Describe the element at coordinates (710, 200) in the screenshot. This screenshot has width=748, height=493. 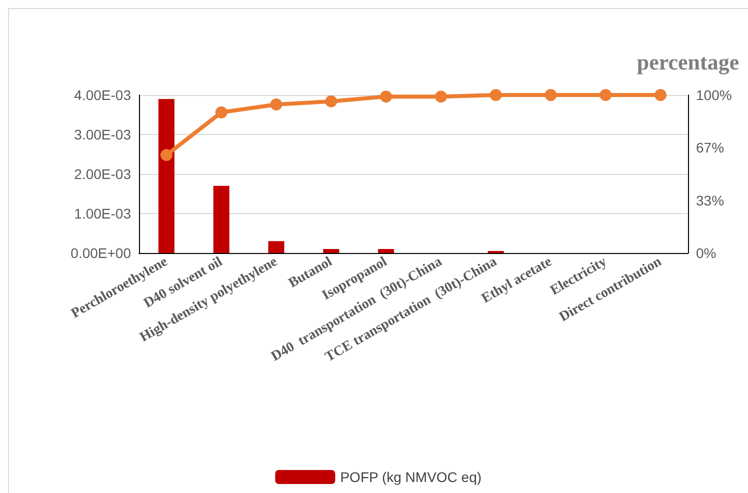
I see `y2-tick-label: 33%` at that location.